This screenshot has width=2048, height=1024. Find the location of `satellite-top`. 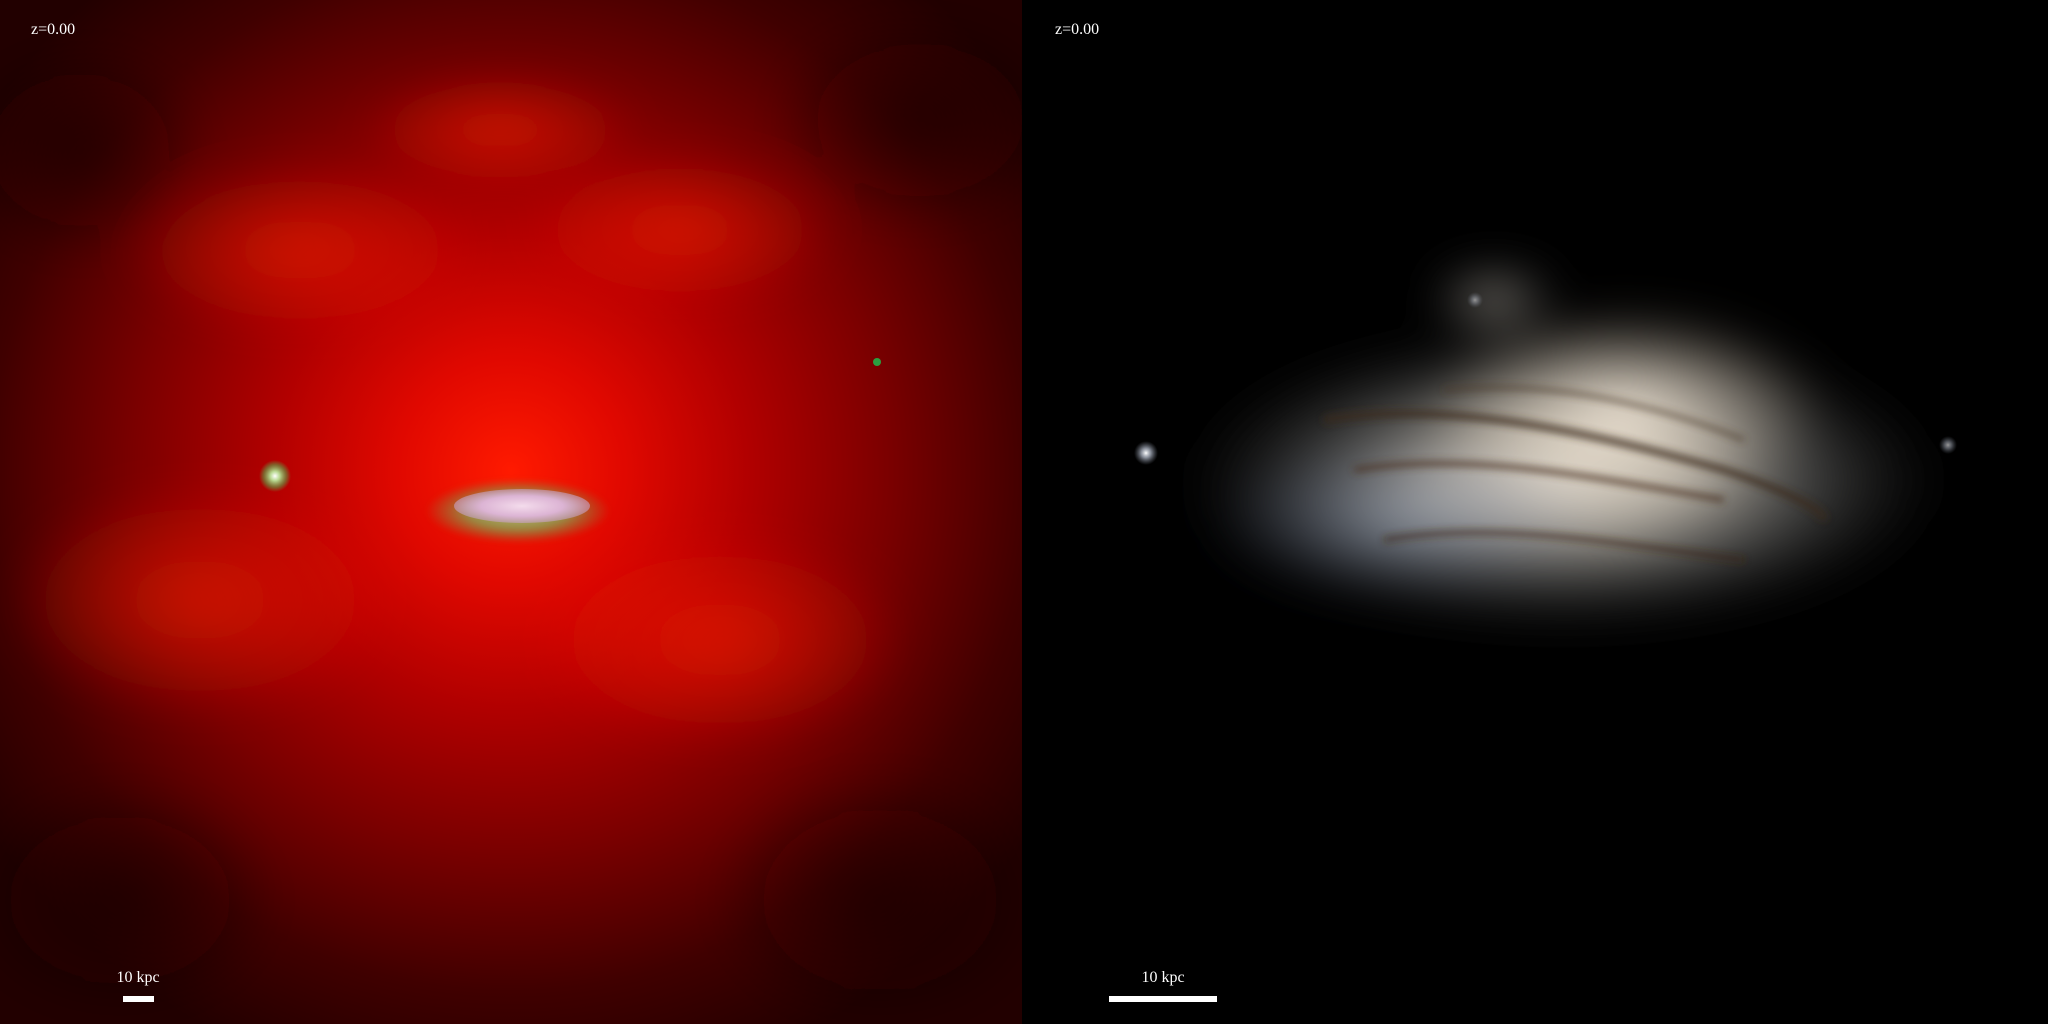

satellite-top is located at coordinates (1475, 300).